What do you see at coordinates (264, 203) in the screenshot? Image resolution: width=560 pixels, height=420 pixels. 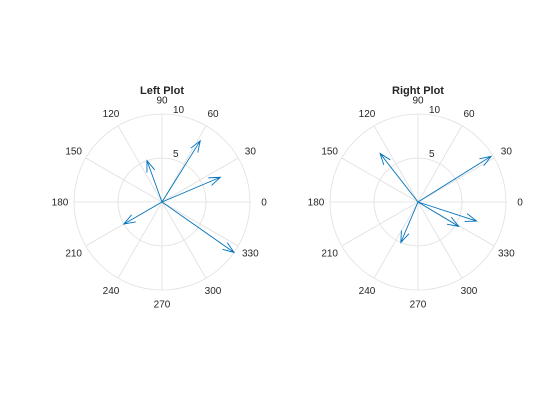 I see `left-theta-tick-label: 0` at bounding box center [264, 203].